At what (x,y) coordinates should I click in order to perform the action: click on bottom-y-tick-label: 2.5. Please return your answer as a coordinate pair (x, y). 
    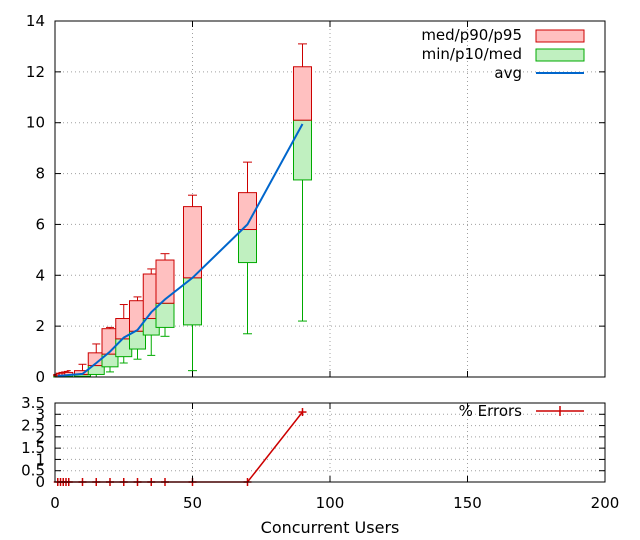
    Looking at the image, I should click on (33, 426).